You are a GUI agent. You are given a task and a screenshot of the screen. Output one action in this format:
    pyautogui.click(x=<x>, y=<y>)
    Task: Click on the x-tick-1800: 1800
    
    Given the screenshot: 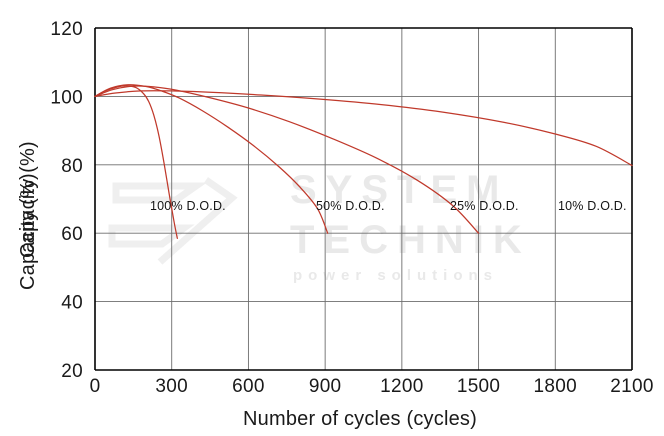 What is the action you would take?
    pyautogui.click(x=555, y=386)
    